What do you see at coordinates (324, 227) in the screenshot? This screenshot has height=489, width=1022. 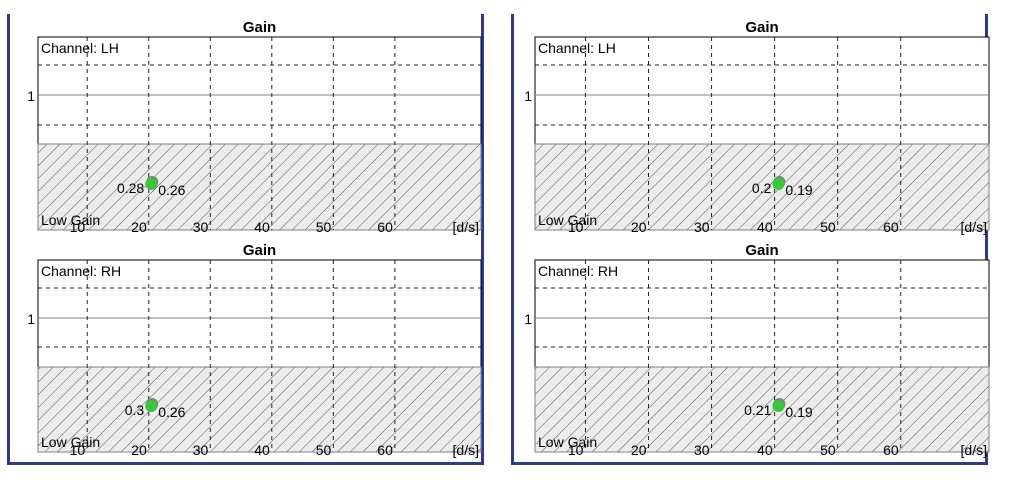 I see `chart-0-xtick-50: 50` at bounding box center [324, 227].